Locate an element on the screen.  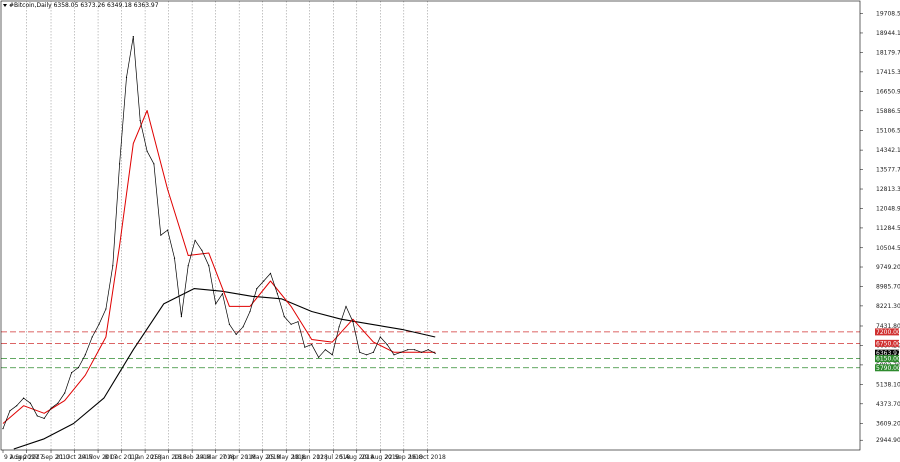
y-tick-label: 10504.50 is located at coordinates (888, 248).